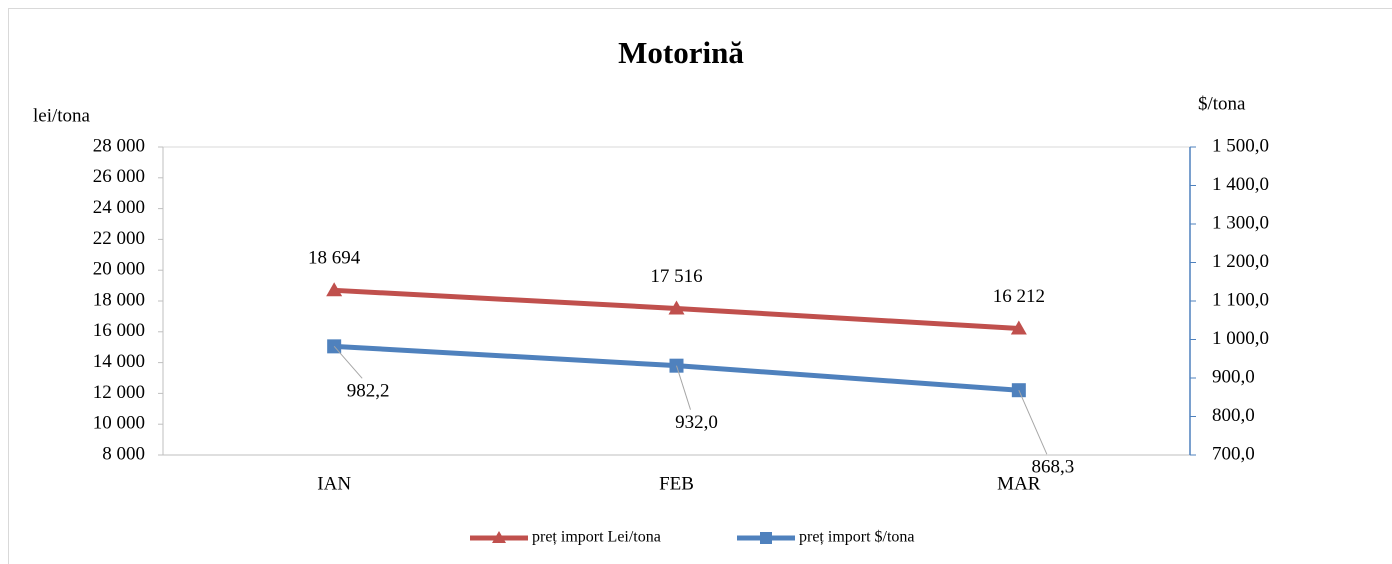 The width and height of the screenshot is (1392, 564). Describe the element at coordinates (1052, 467) in the screenshot. I see `data-label: 868,3` at that location.